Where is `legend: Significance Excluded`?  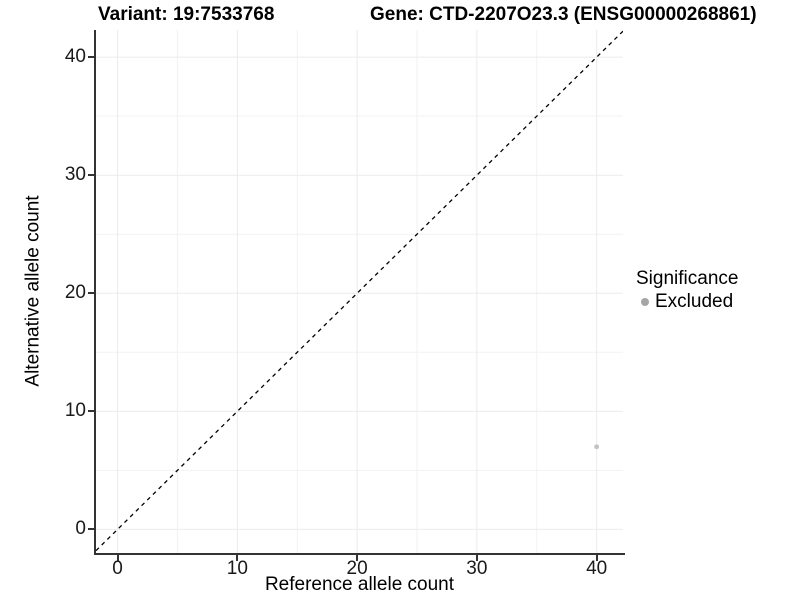
legend: Significance Excluded is located at coordinates (687, 290).